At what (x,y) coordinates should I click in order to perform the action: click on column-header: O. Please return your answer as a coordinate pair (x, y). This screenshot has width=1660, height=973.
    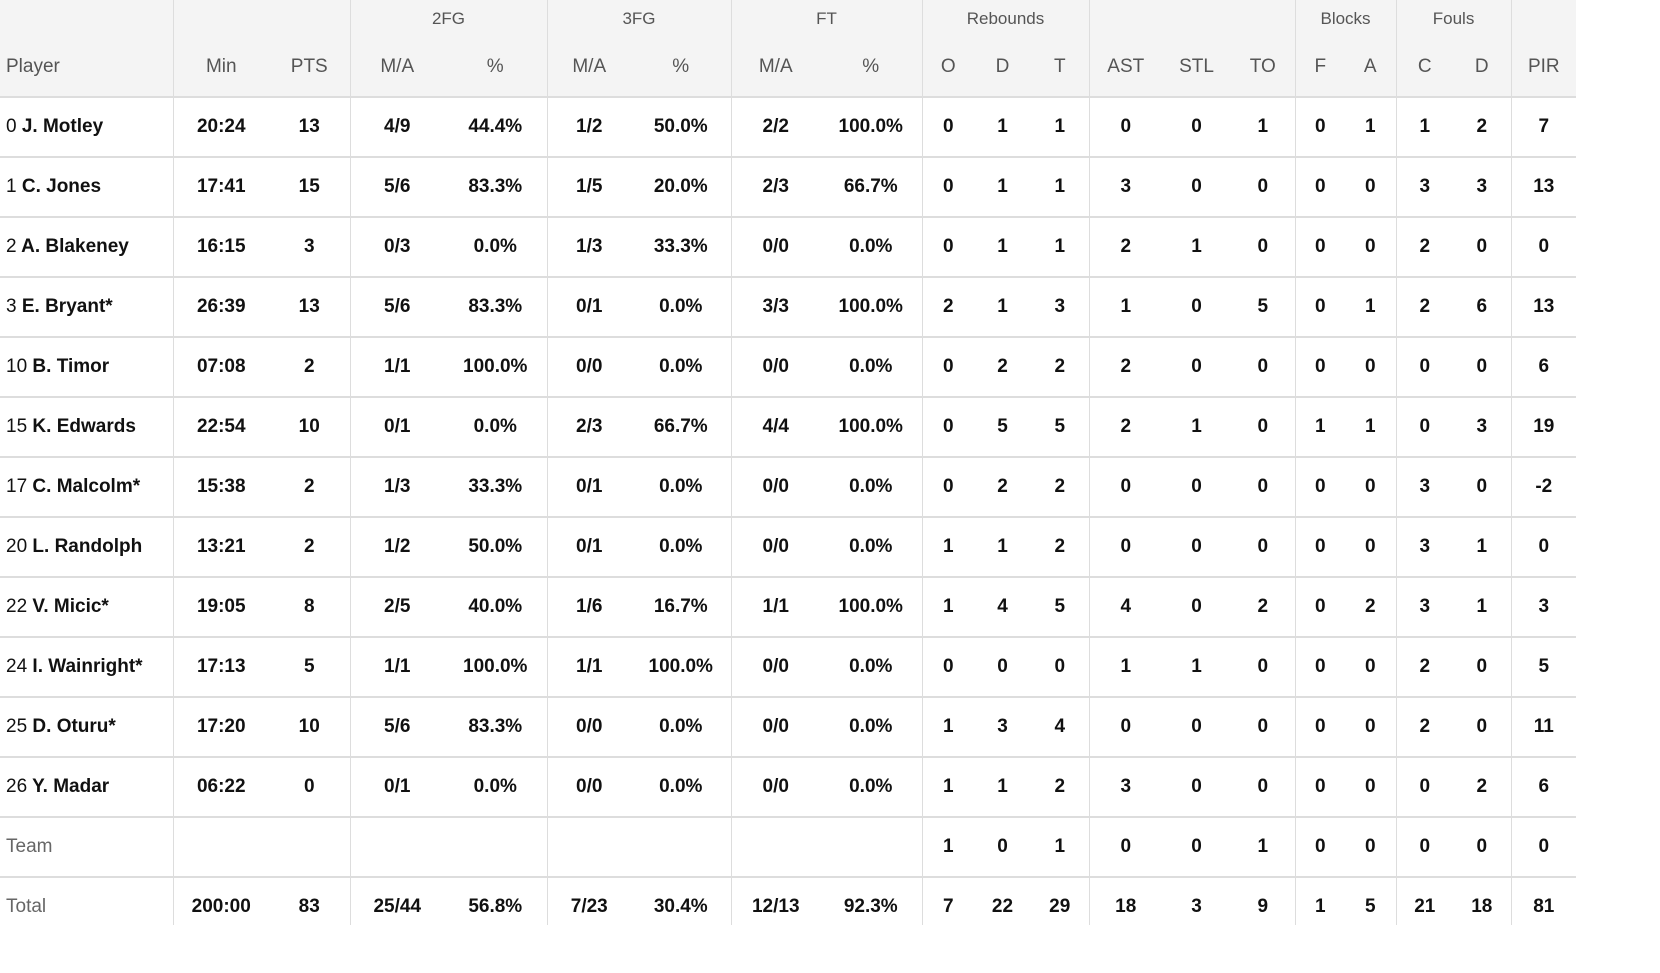
    Looking at the image, I should click on (947, 68).